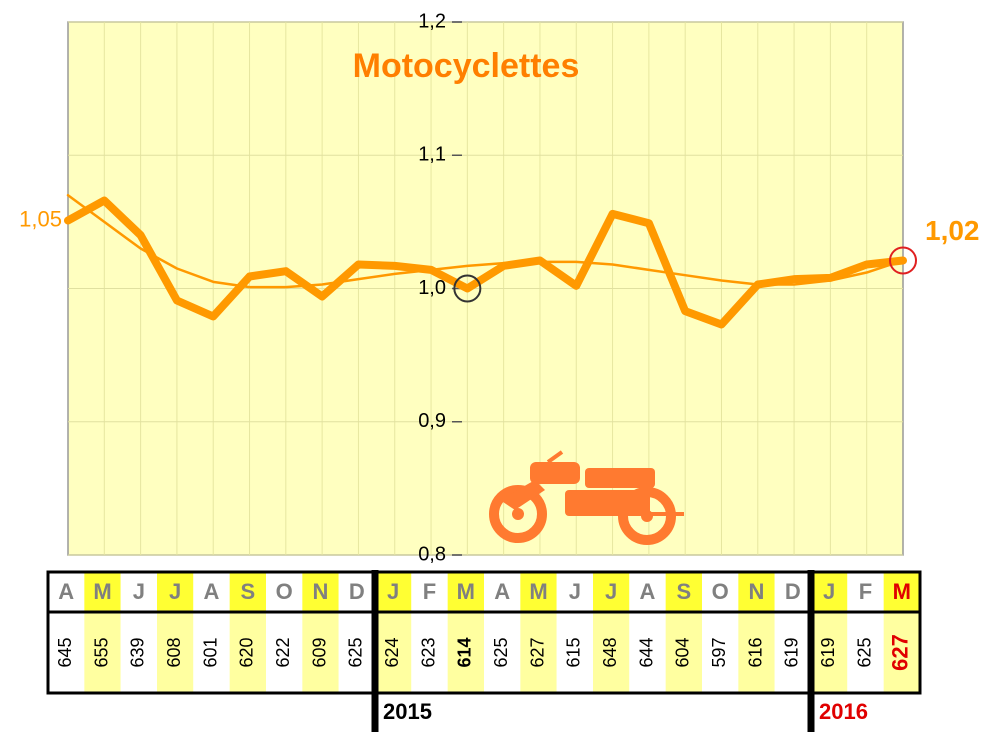 This screenshot has height=741, width=1000. I want to click on count-value: 604, so click(683, 652).